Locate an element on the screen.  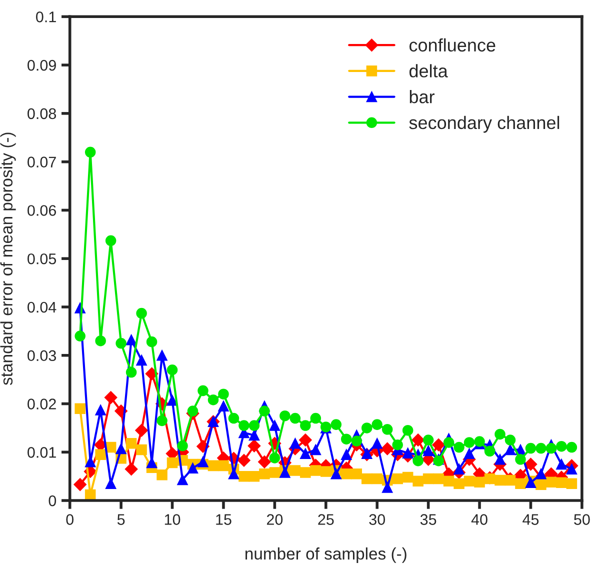
x-tick-label: 35 is located at coordinates (428, 519).